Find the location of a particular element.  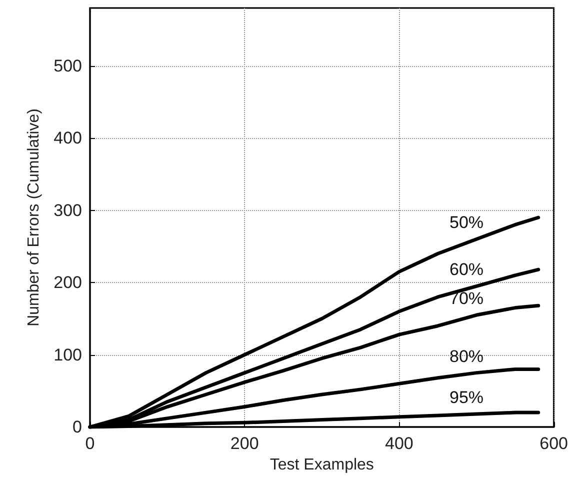

x-tick-label: 0 is located at coordinates (90, 443).